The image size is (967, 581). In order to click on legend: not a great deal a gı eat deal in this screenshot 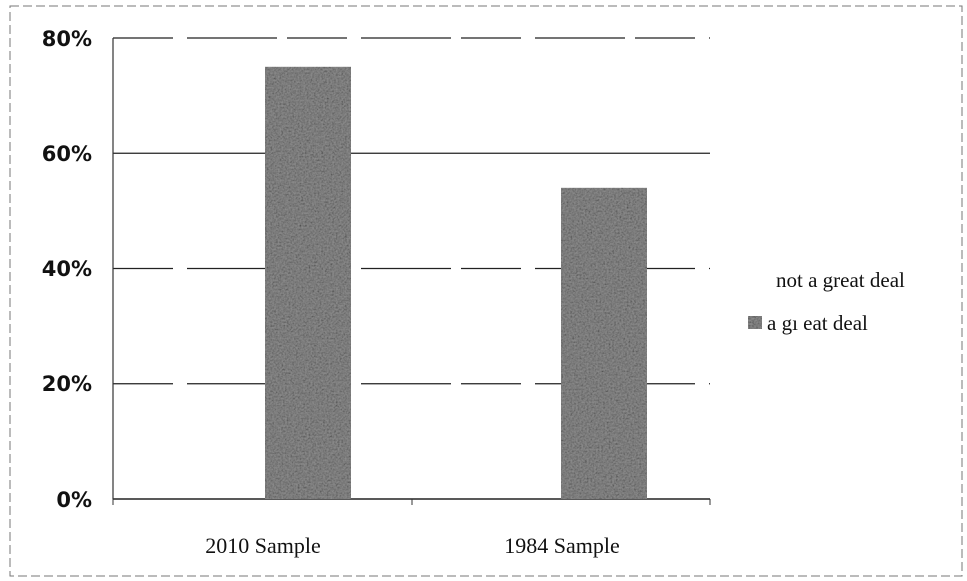, I will do `click(826, 301)`.